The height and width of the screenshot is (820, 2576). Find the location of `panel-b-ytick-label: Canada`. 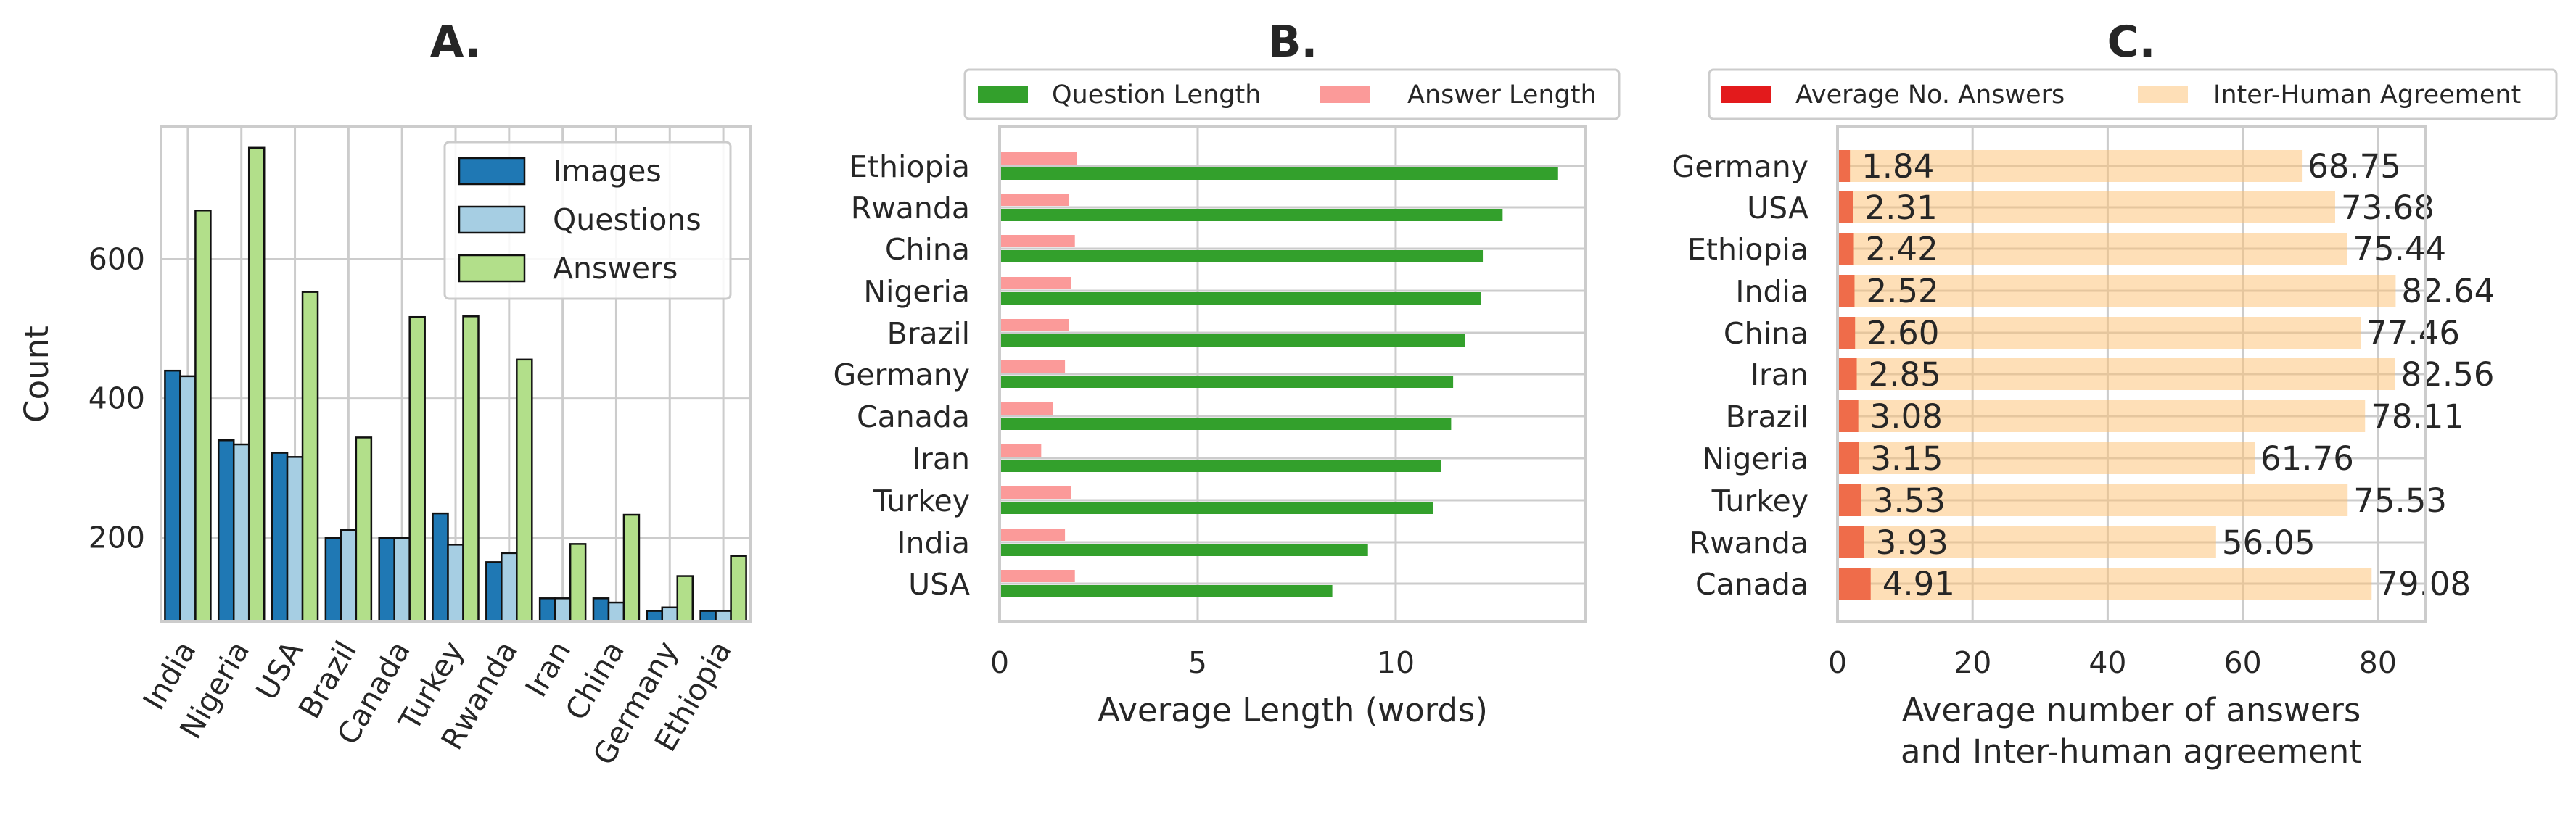

panel-b-ytick-label: Canada is located at coordinates (913, 416).